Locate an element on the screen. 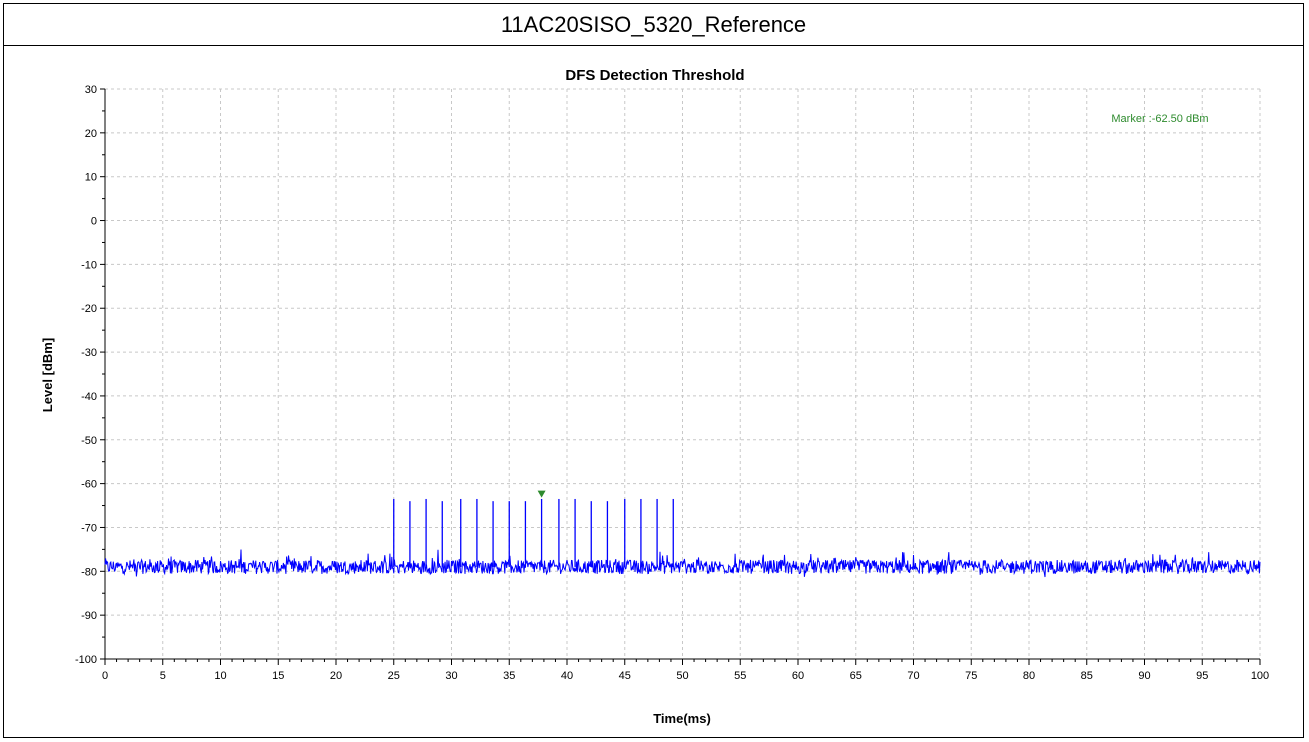  y-tick-label: -30 is located at coordinates (89, 353).